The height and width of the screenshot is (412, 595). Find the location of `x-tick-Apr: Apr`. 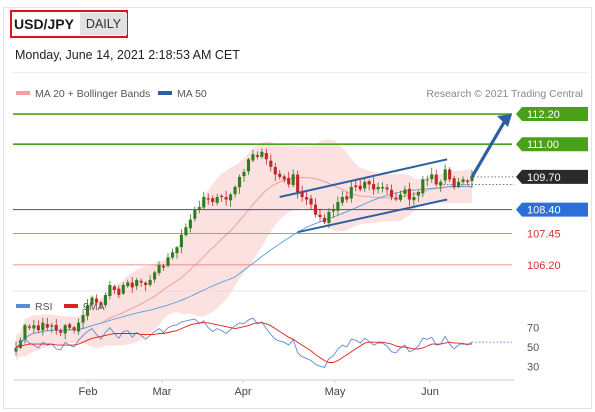

x-tick-Apr: Apr is located at coordinates (242, 392).